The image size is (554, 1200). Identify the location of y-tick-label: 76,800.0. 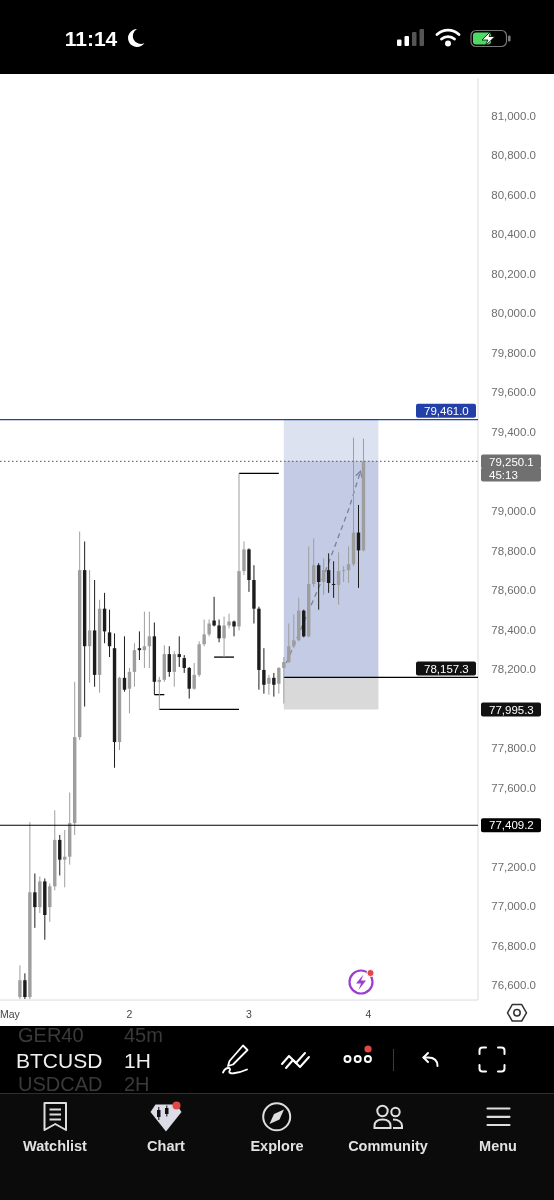
(513, 945).